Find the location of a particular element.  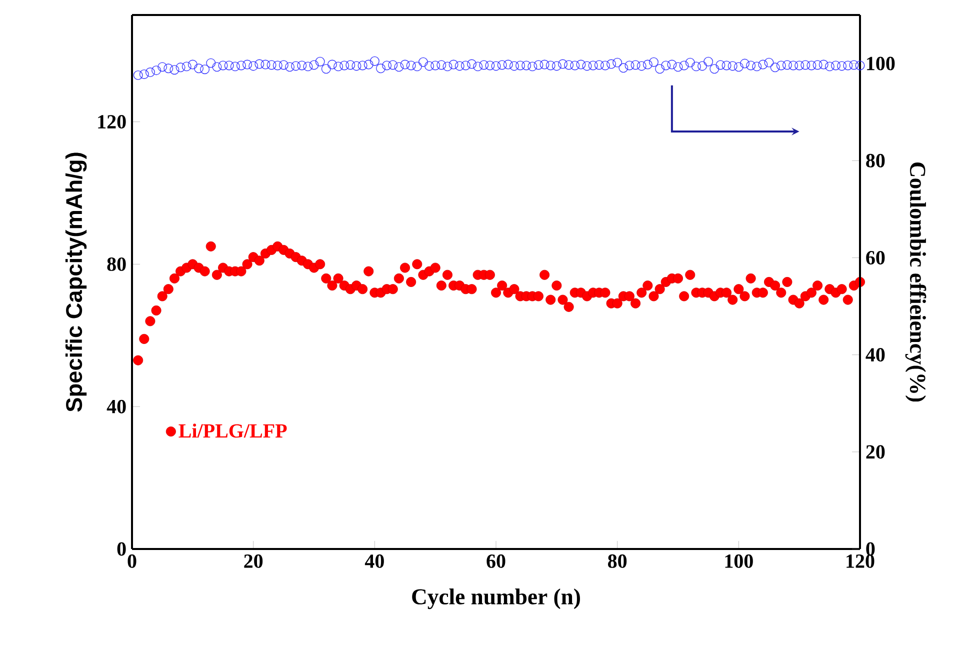

x-tick-label: 20 is located at coordinates (253, 561).